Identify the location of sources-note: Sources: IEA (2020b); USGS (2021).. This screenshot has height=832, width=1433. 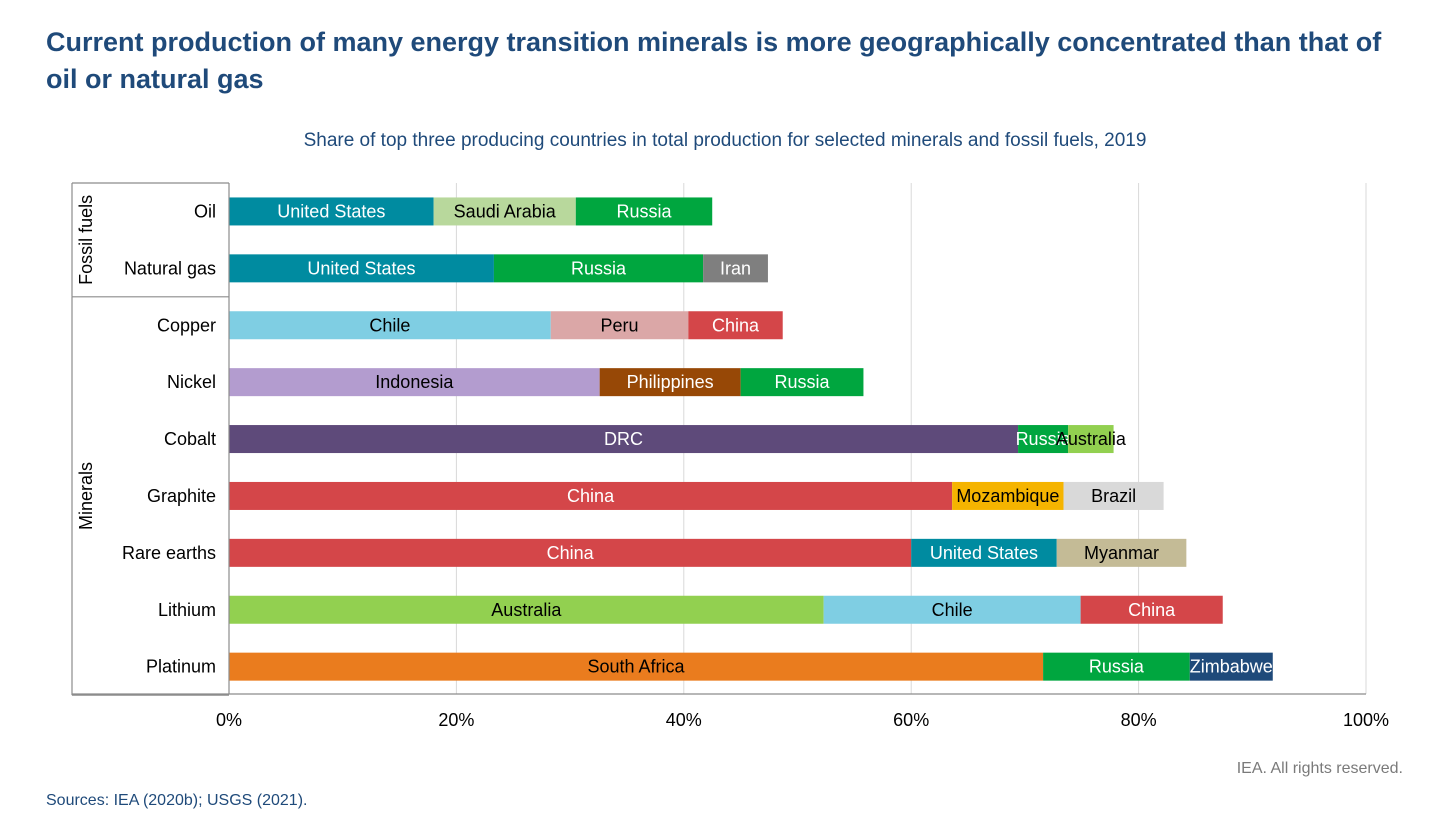
(177, 800).